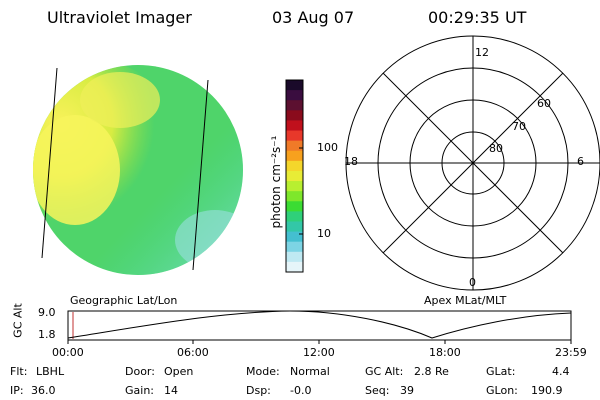  What do you see at coordinates (140, 371) in the screenshot?
I see `status-door-label: Door:` at bounding box center [140, 371].